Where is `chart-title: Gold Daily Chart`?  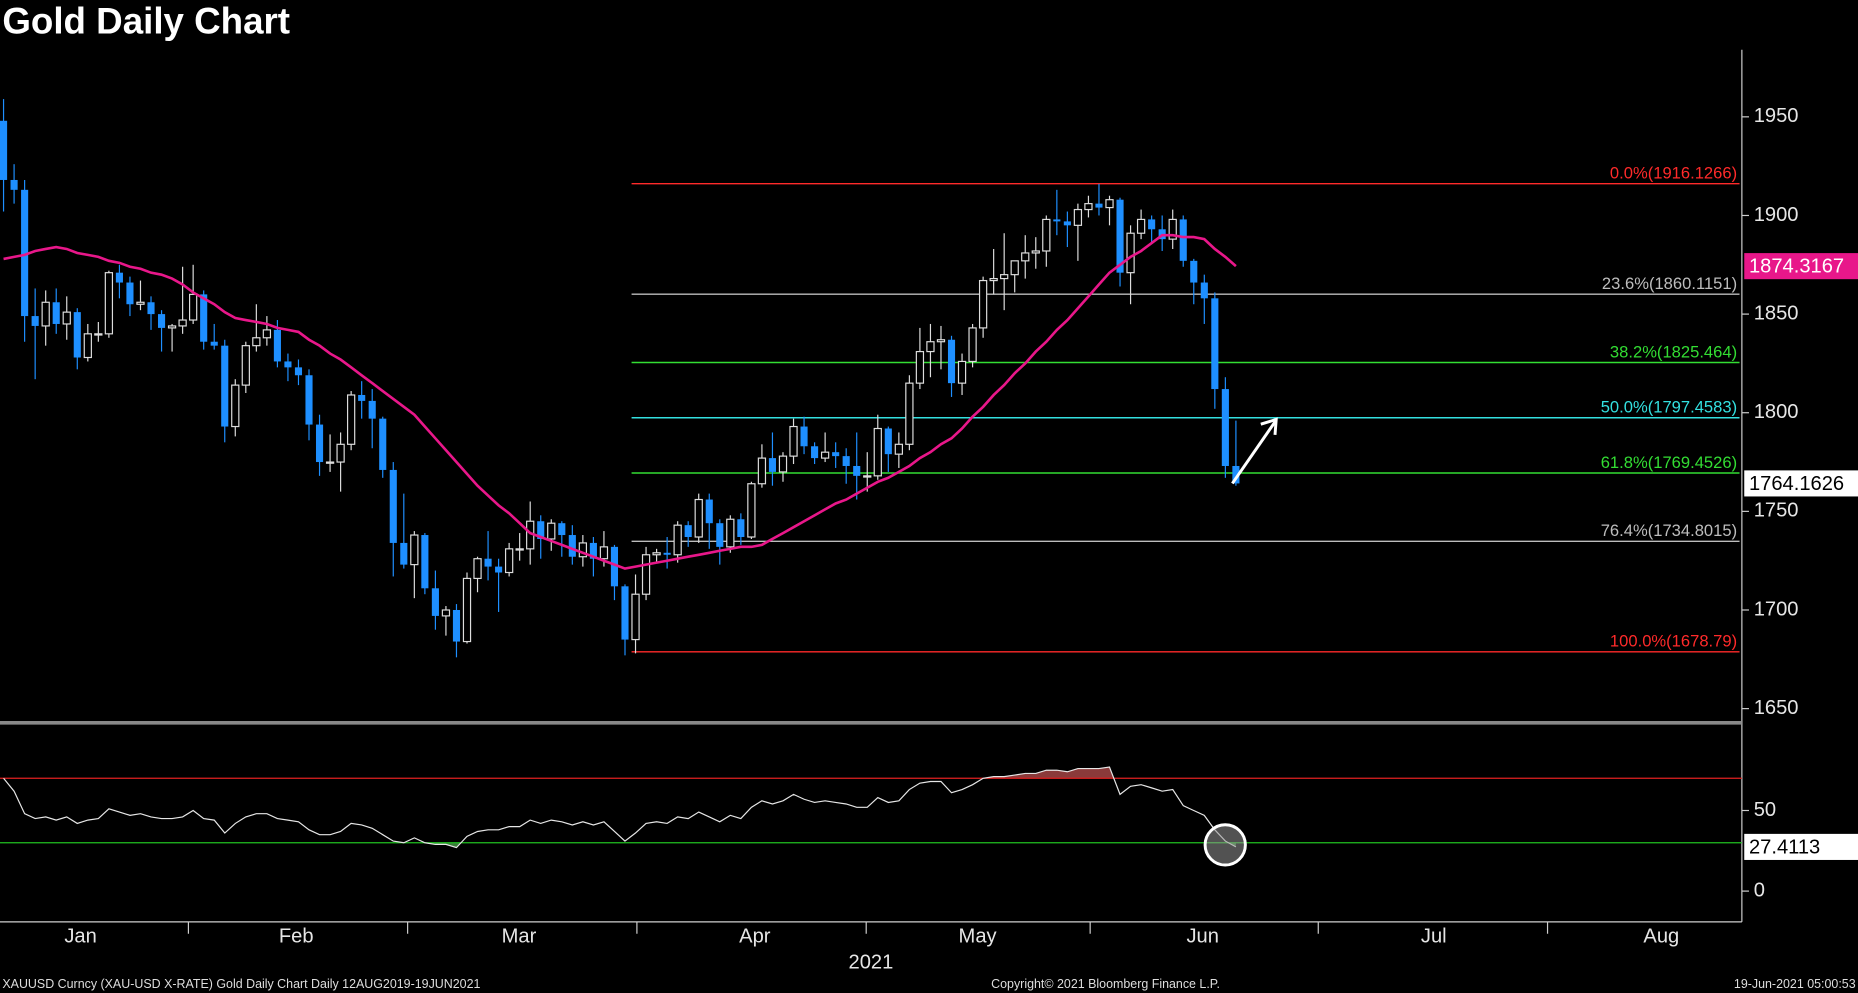 chart-title: Gold Daily Chart is located at coordinates (146, 20).